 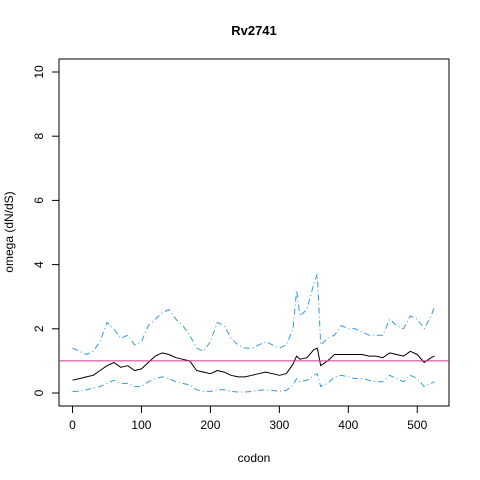 What do you see at coordinates (39, 200) in the screenshot?
I see `y-tick-label: 6` at bounding box center [39, 200].